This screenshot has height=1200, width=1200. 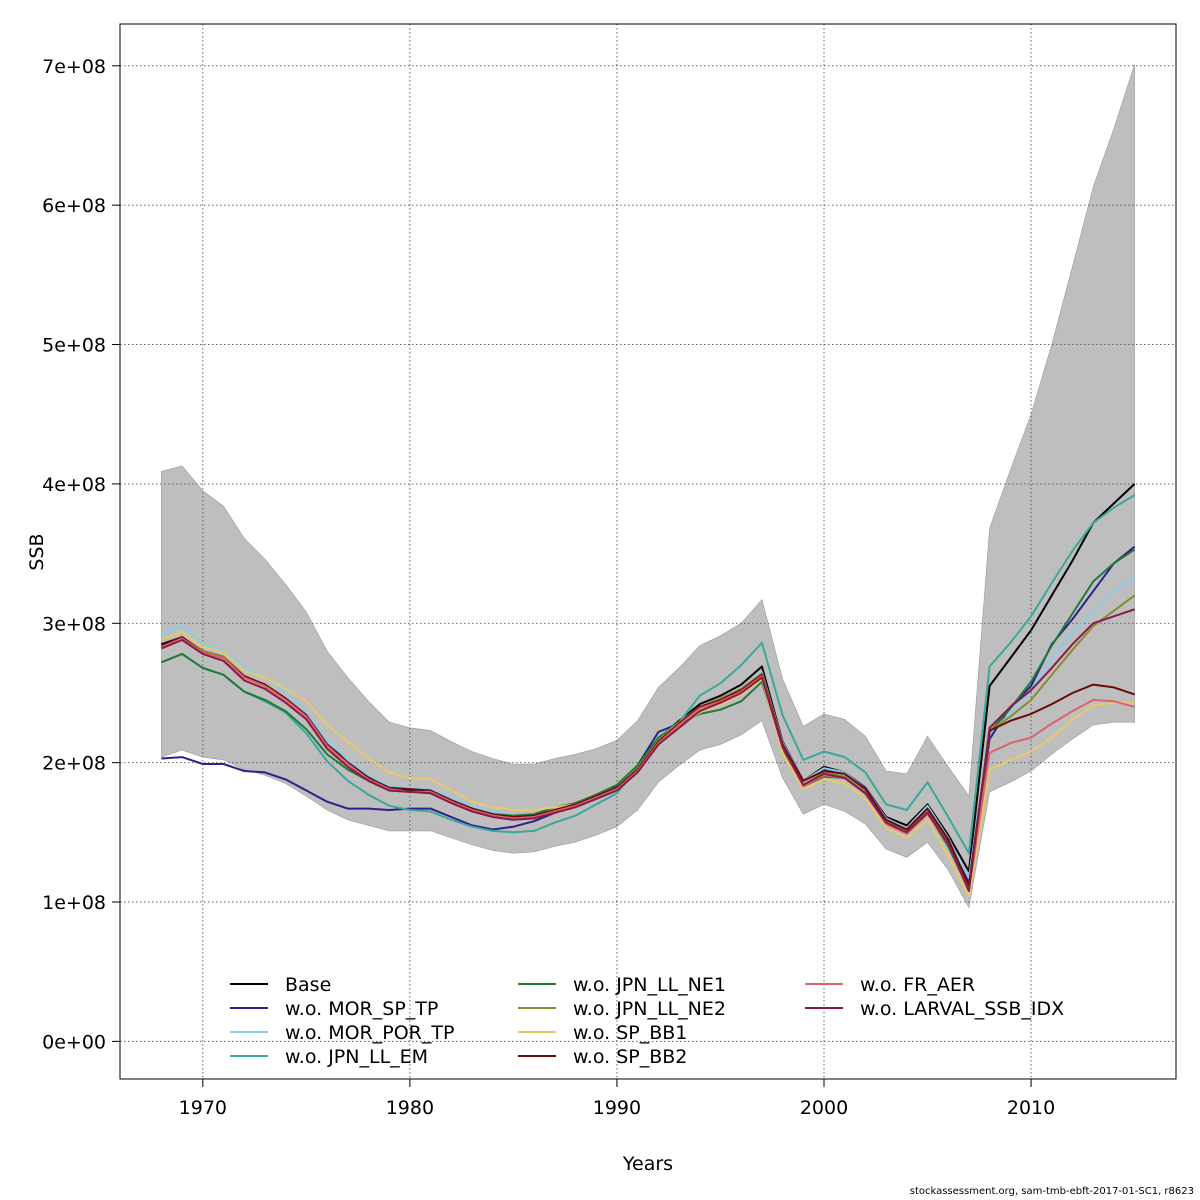 I want to click on x-tick-label: 2000, so click(x=824, y=1108).